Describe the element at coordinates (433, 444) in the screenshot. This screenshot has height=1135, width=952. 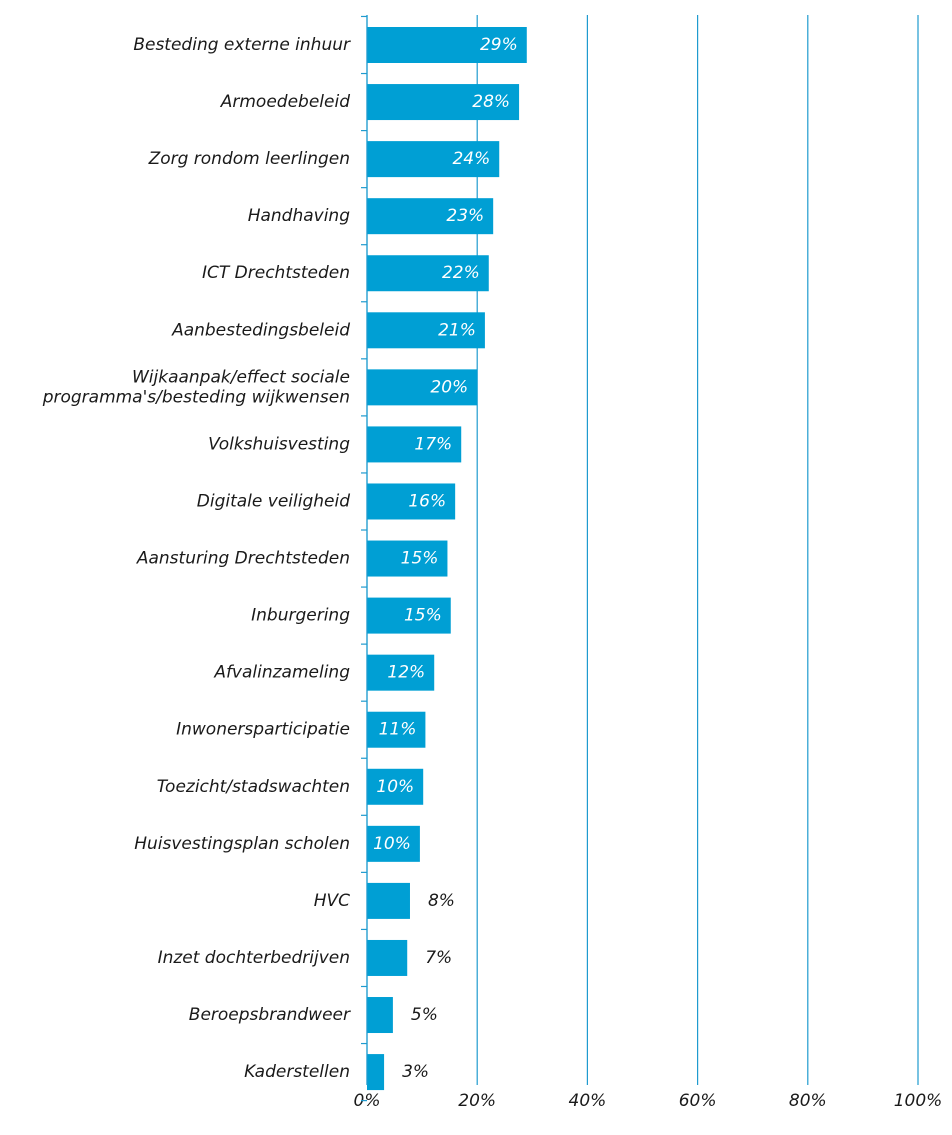
I see `value-label: 17%` at that location.